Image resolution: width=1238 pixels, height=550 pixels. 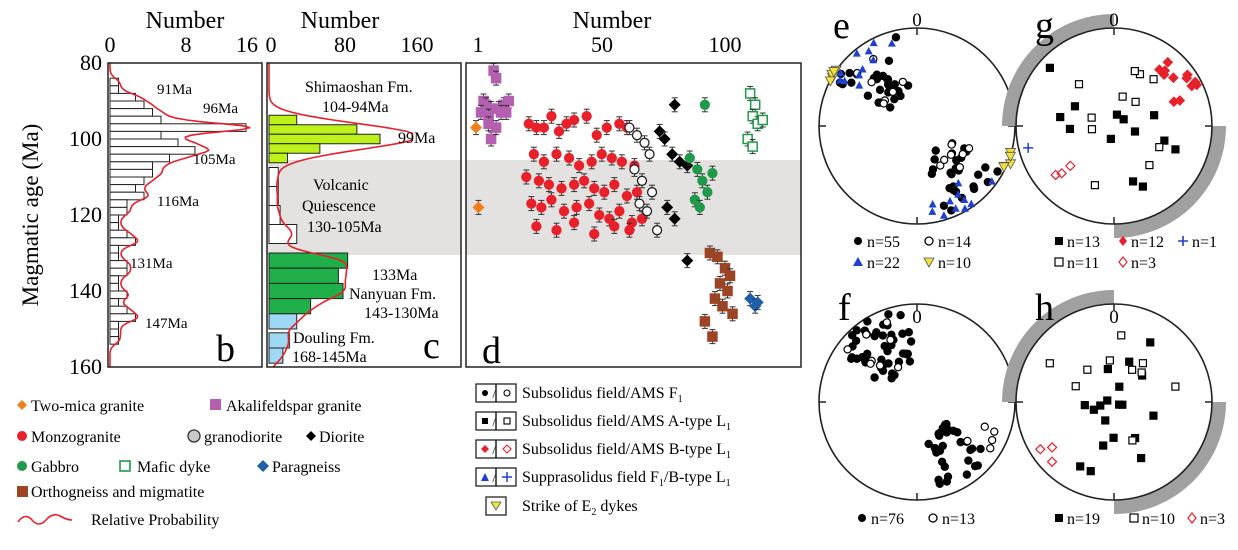 I want to click on panel-c-bars, so click(x=324, y=239).